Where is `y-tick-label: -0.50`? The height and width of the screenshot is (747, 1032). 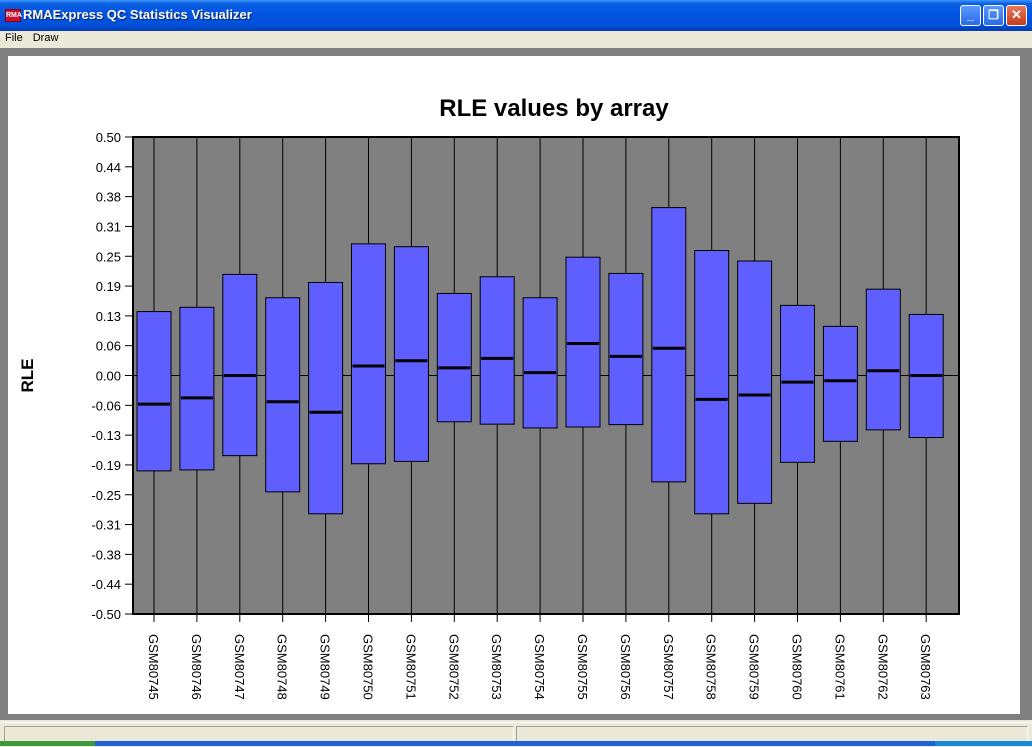
y-tick-label: -0.50 is located at coordinates (106, 614).